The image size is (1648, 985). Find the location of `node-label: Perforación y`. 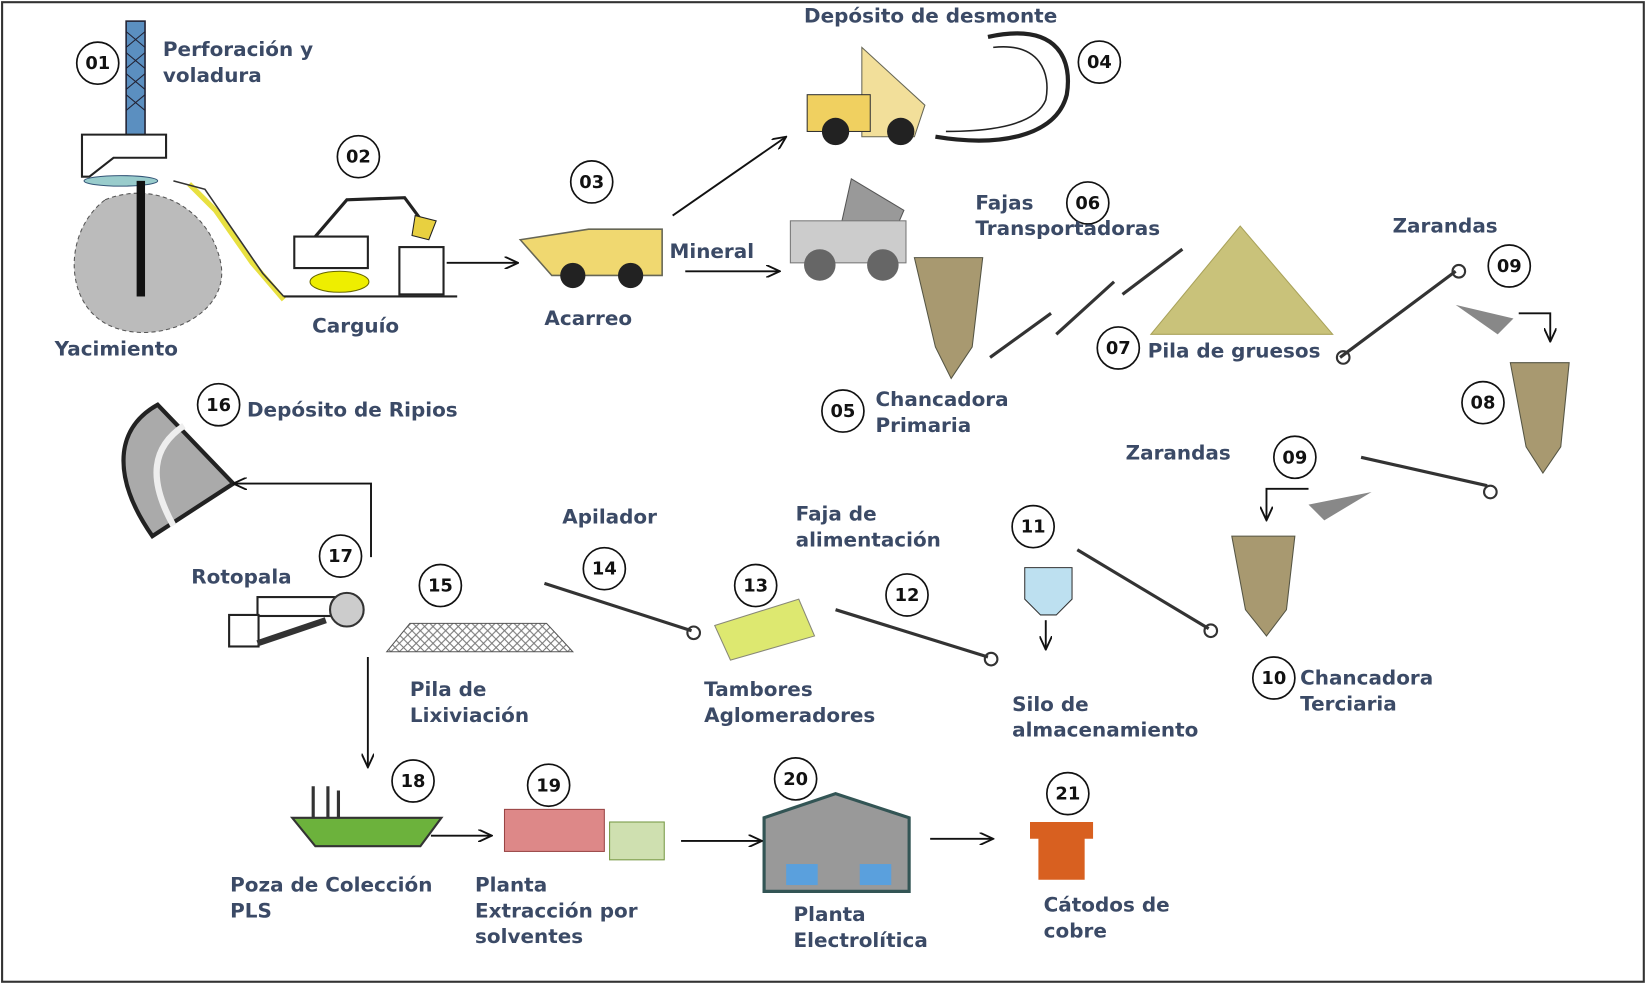

node-label: Perforación y is located at coordinates (238, 49).